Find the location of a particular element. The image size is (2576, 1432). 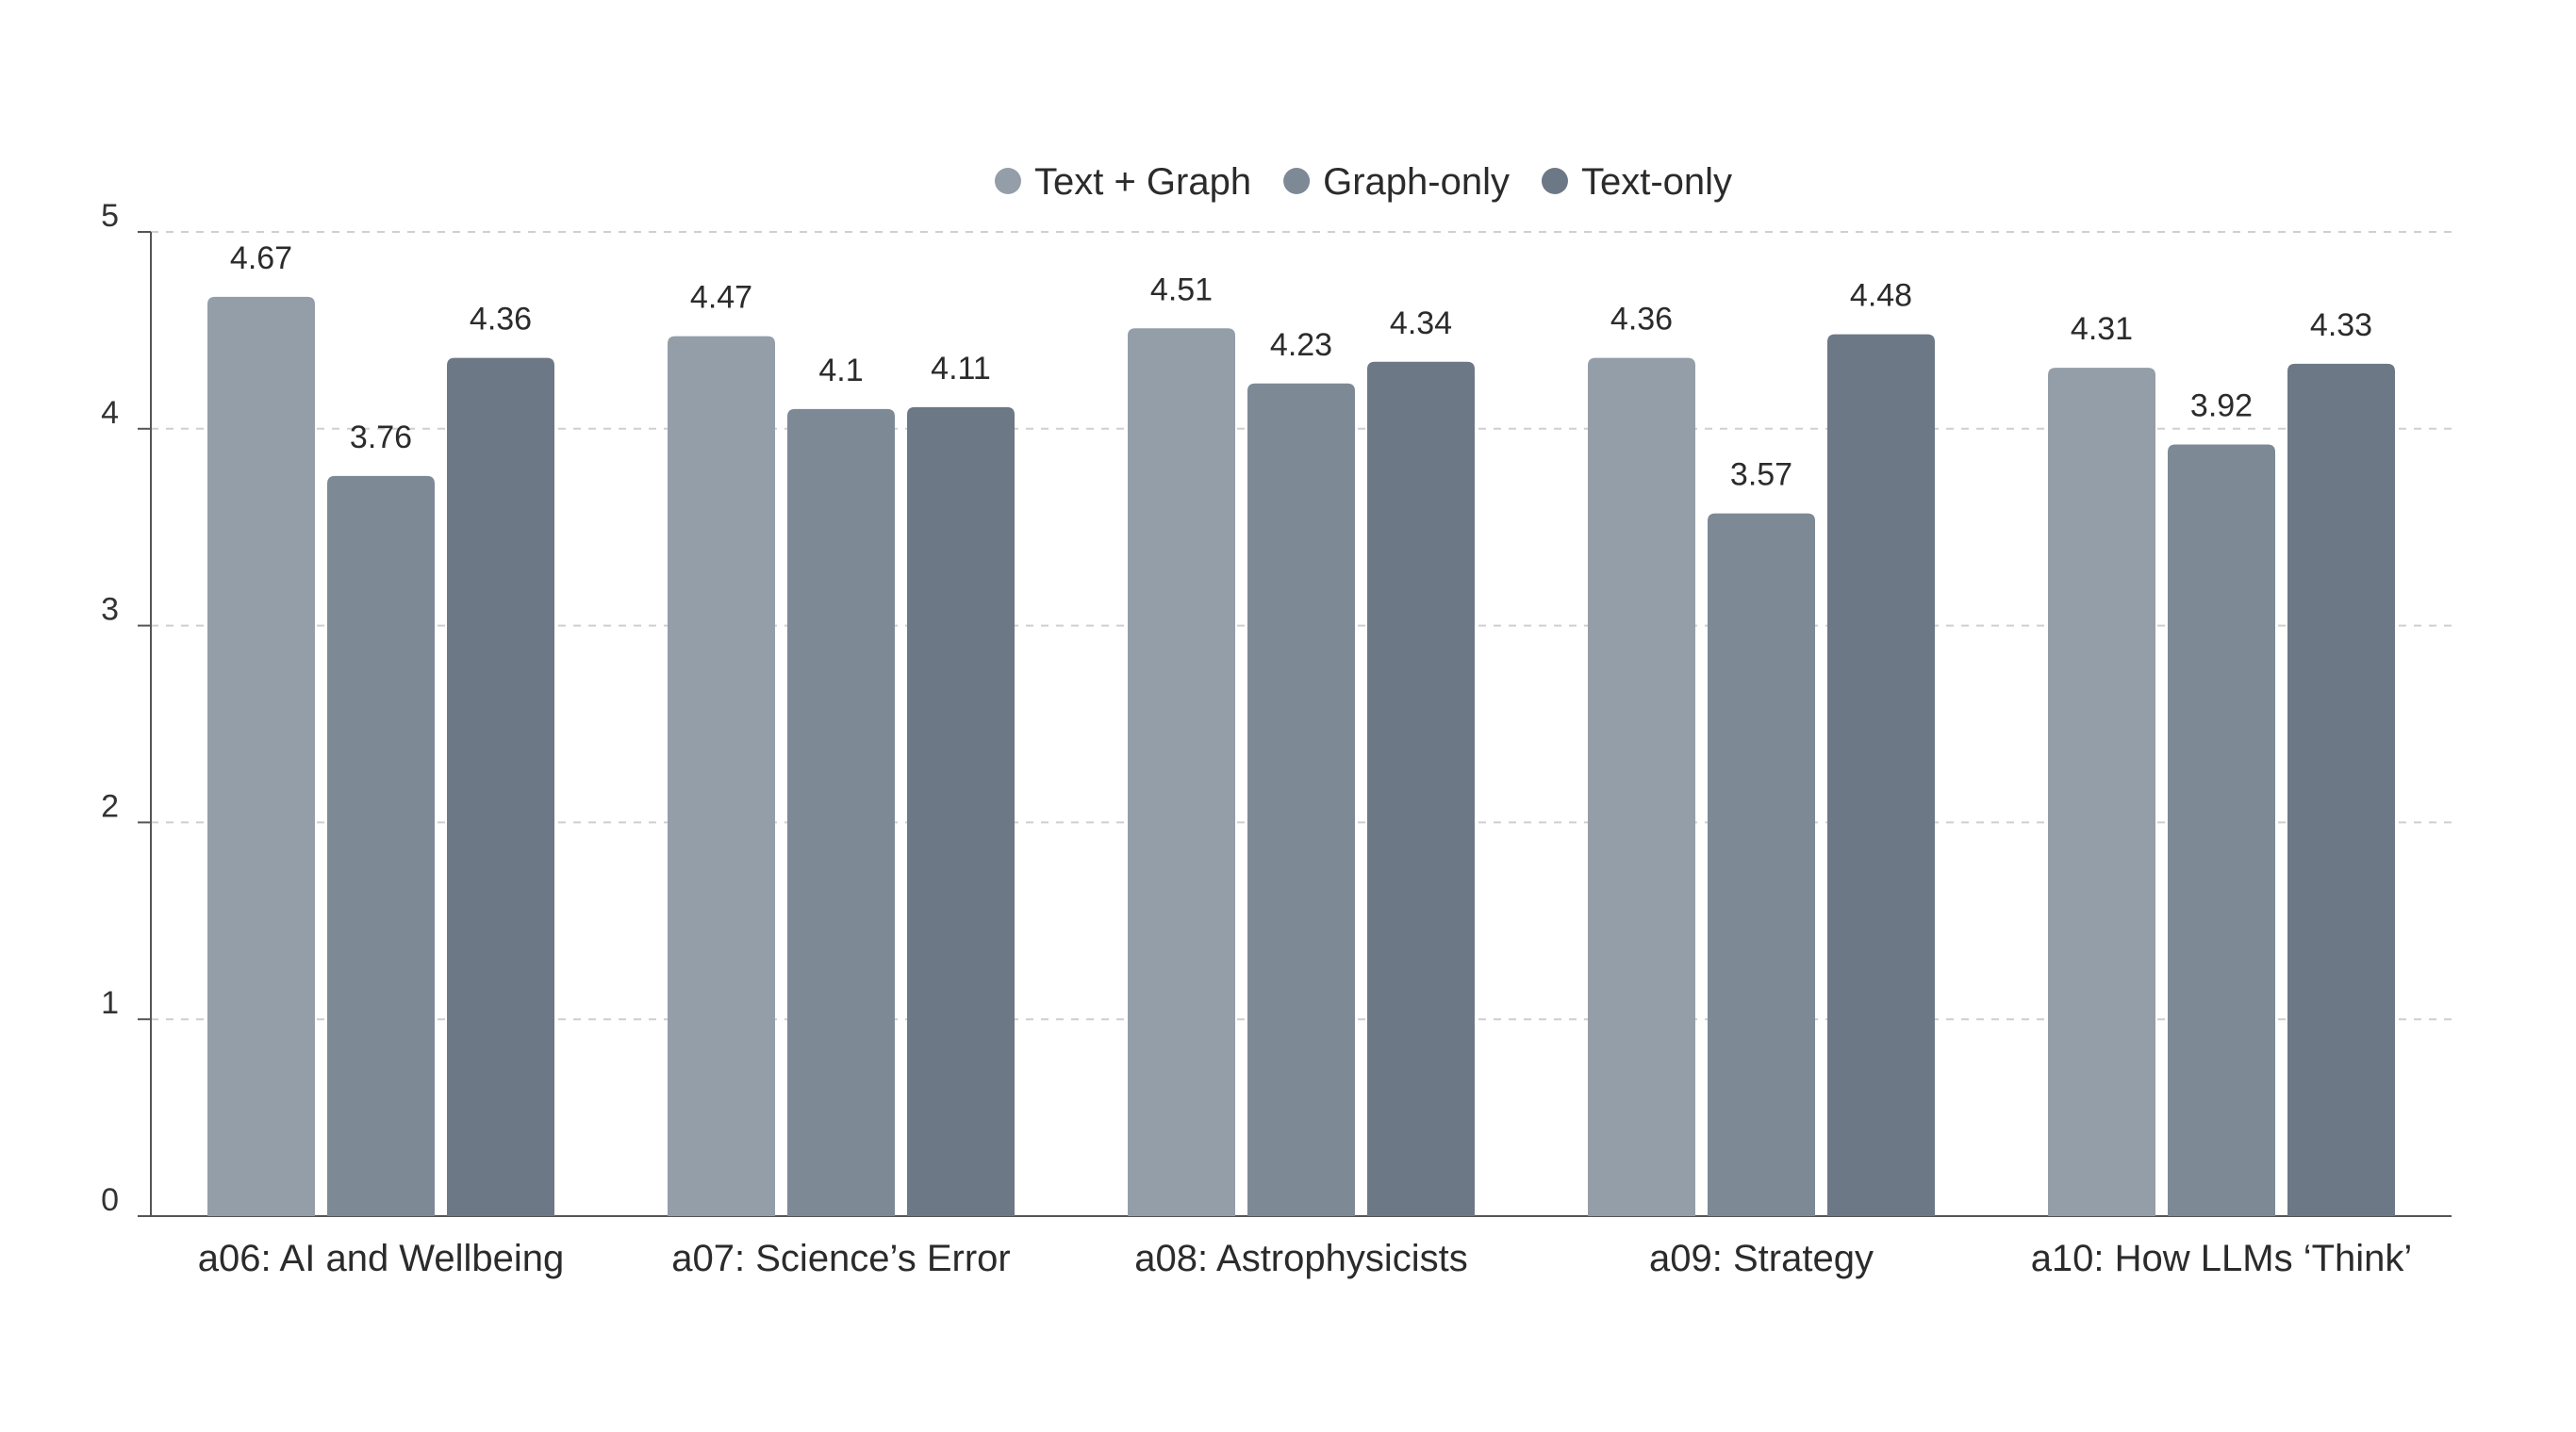

bar-text-graph-a08-astrophysicists is located at coordinates (1181, 772).